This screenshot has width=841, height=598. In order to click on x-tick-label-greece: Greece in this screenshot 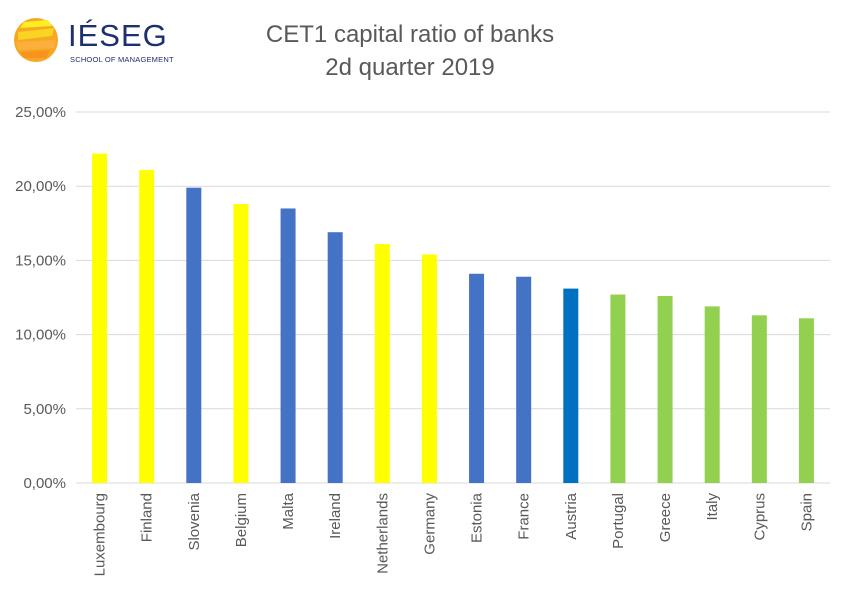, I will do `click(665, 517)`.